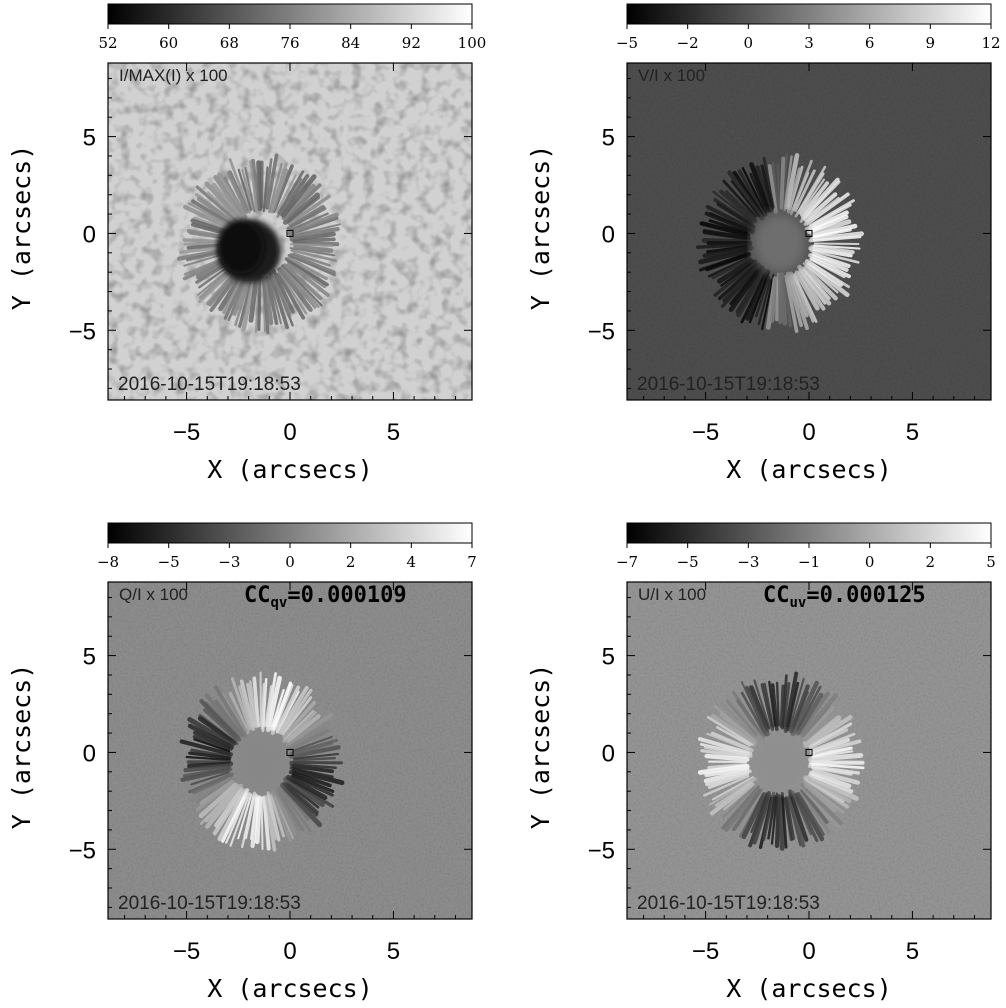  I want to click on panel-label: Q/I x 100, so click(153, 594).